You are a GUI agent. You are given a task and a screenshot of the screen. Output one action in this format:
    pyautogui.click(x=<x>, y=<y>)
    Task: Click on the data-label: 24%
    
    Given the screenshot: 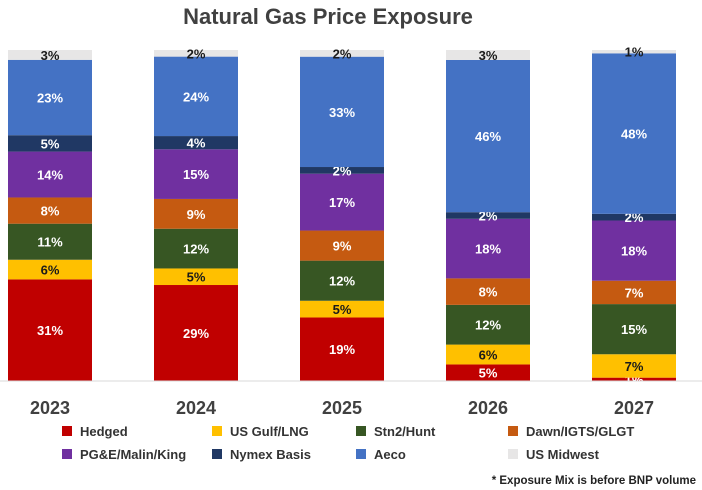 What is the action you would take?
    pyautogui.click(x=196, y=96)
    